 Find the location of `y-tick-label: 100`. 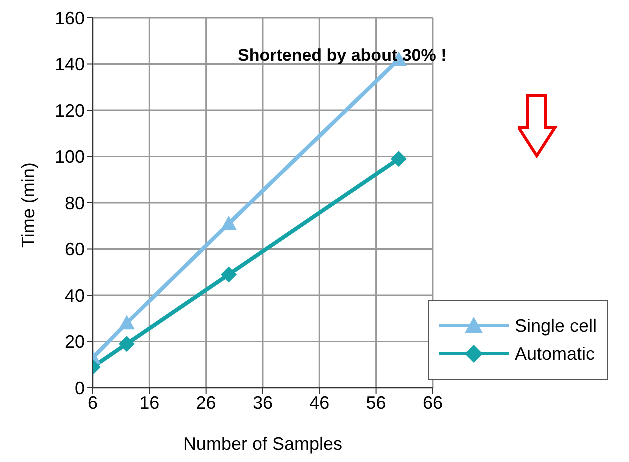

y-tick-label: 100 is located at coordinates (69, 157).